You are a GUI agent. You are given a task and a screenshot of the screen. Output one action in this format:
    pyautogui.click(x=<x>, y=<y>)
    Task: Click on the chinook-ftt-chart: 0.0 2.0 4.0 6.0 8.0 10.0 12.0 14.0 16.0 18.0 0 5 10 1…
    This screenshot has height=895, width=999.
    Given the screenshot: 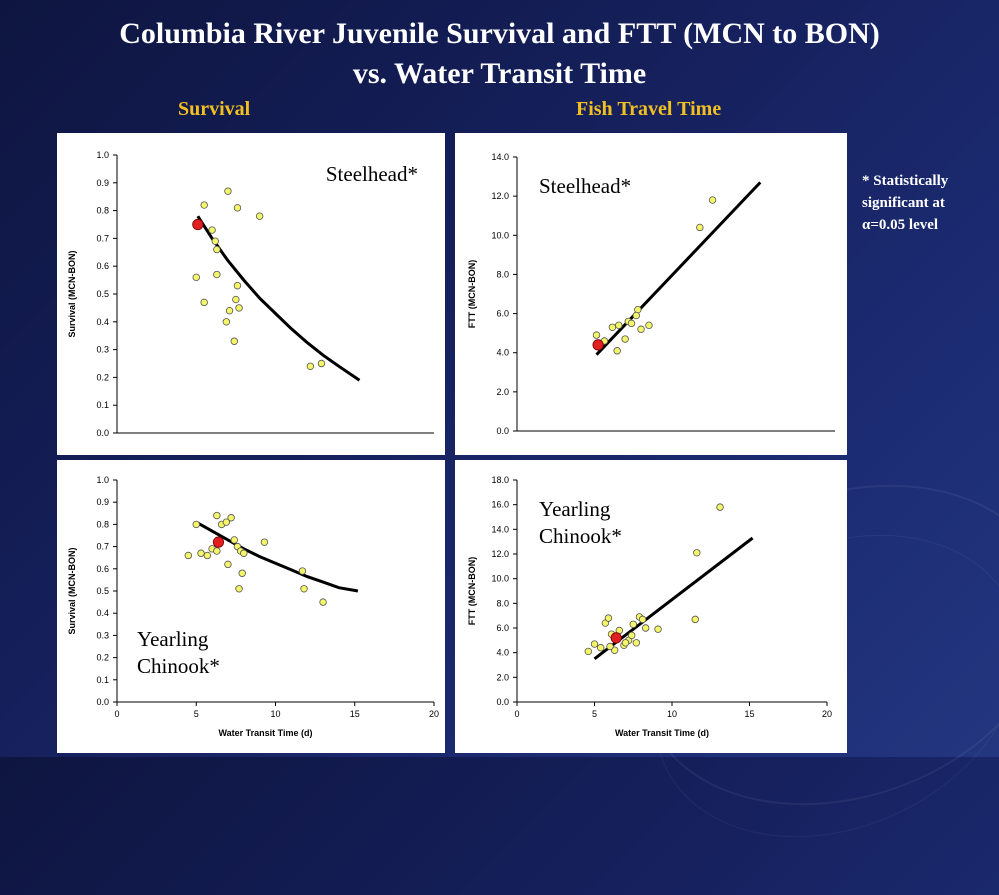 What is the action you would take?
    pyautogui.click(x=649, y=606)
    